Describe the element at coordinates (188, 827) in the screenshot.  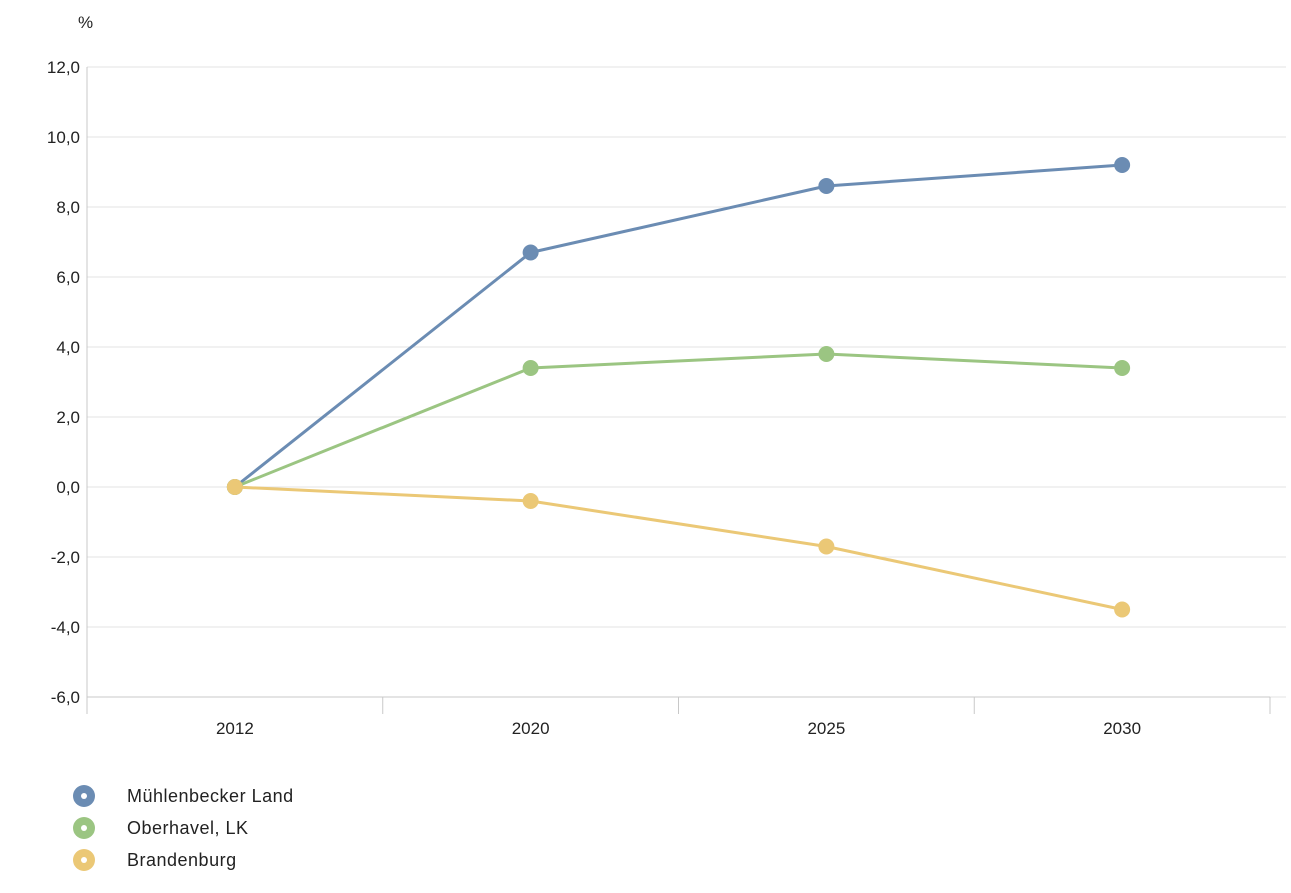
I see `legend-label: Oberhavel, LK` at that location.